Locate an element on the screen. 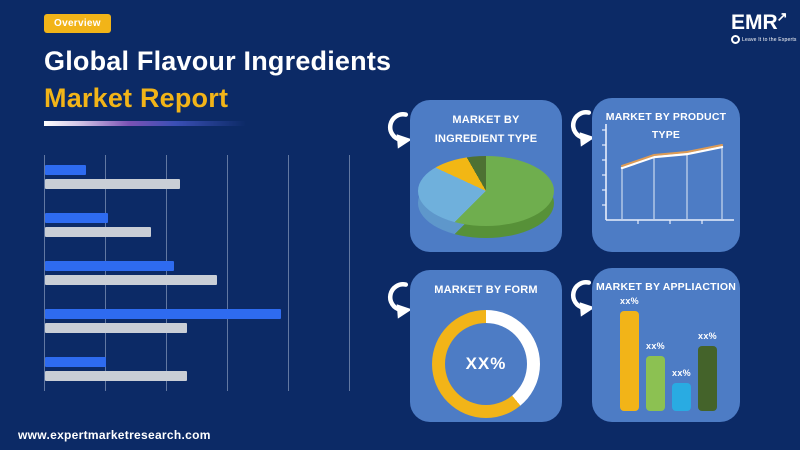 The width and height of the screenshot is (800, 450). panel-title: MARKET BY APPLIACTION is located at coordinates (666, 287).